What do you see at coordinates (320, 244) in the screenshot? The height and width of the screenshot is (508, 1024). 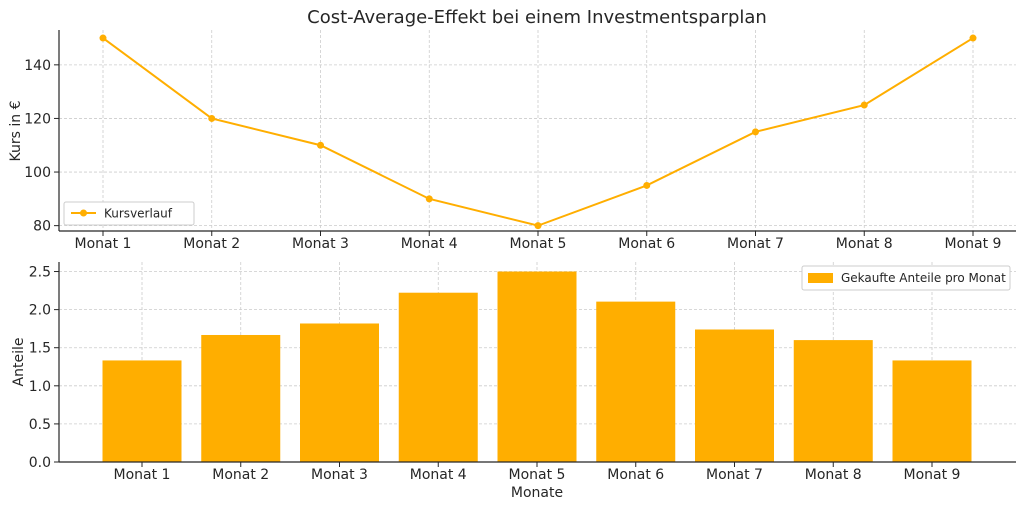 I see `line-x-tick-label: Monat 3` at bounding box center [320, 244].